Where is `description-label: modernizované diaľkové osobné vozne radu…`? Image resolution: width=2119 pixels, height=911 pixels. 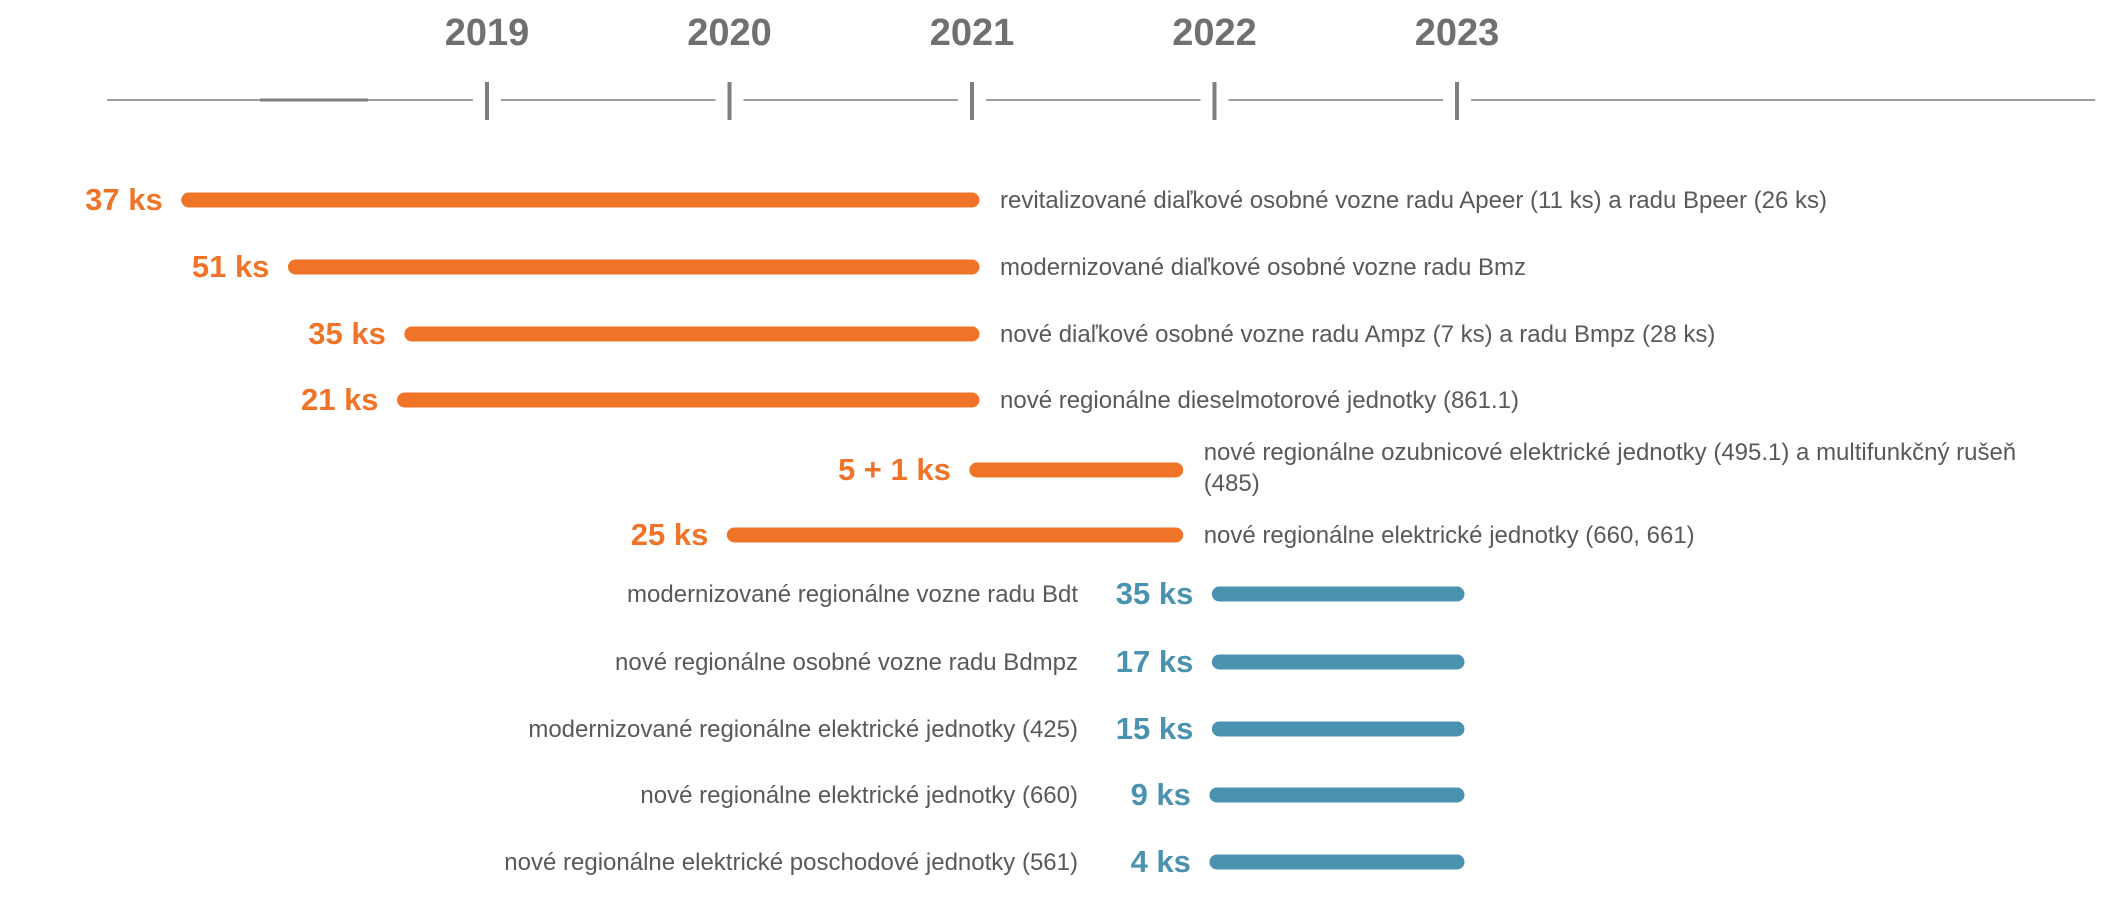
description-label: modernizované diaľkové osobné vozne radu… is located at coordinates (1263, 267).